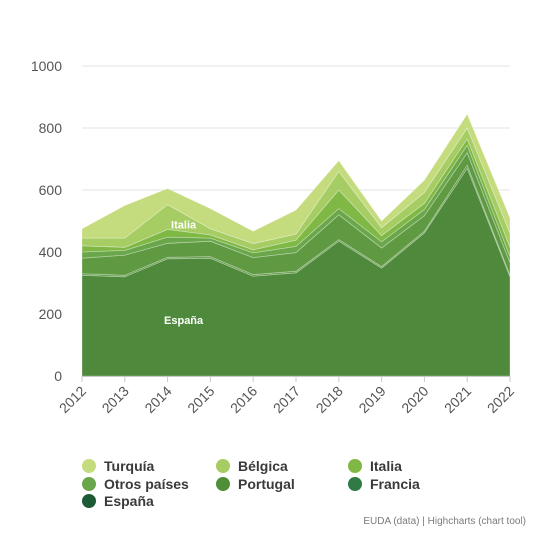 The height and width of the screenshot is (551, 538). I want to click on y-tick-label: 800, so click(51, 128).